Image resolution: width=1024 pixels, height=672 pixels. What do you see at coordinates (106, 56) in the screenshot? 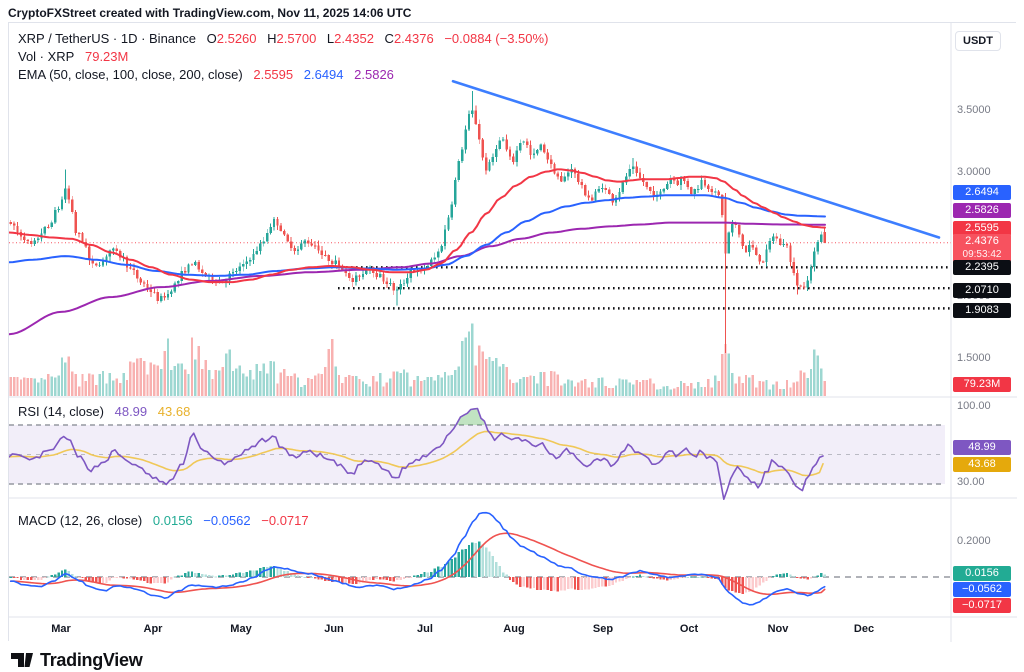
I see `volume-value: 79.23M` at bounding box center [106, 56].